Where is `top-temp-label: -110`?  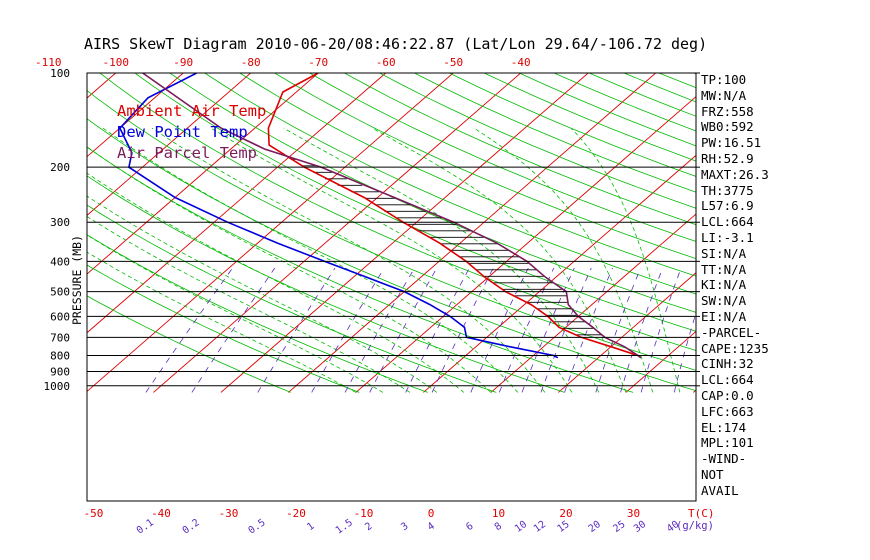
top-temp-label: -110 is located at coordinates (48, 62).